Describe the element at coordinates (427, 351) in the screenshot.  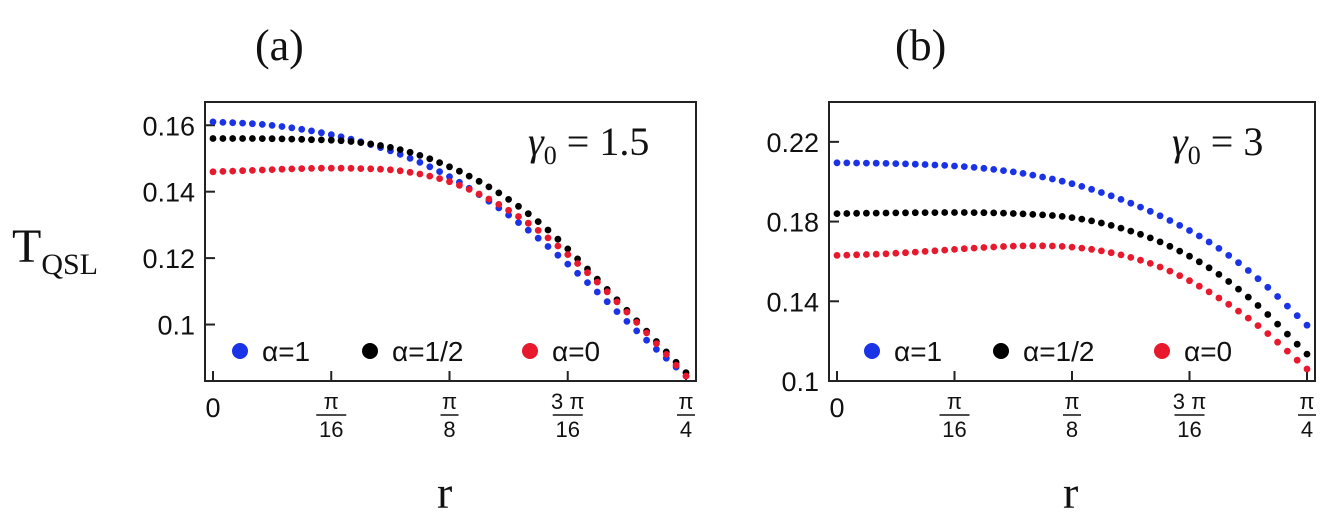
I see `panel-a-legend-label-1: α=1/2` at that location.